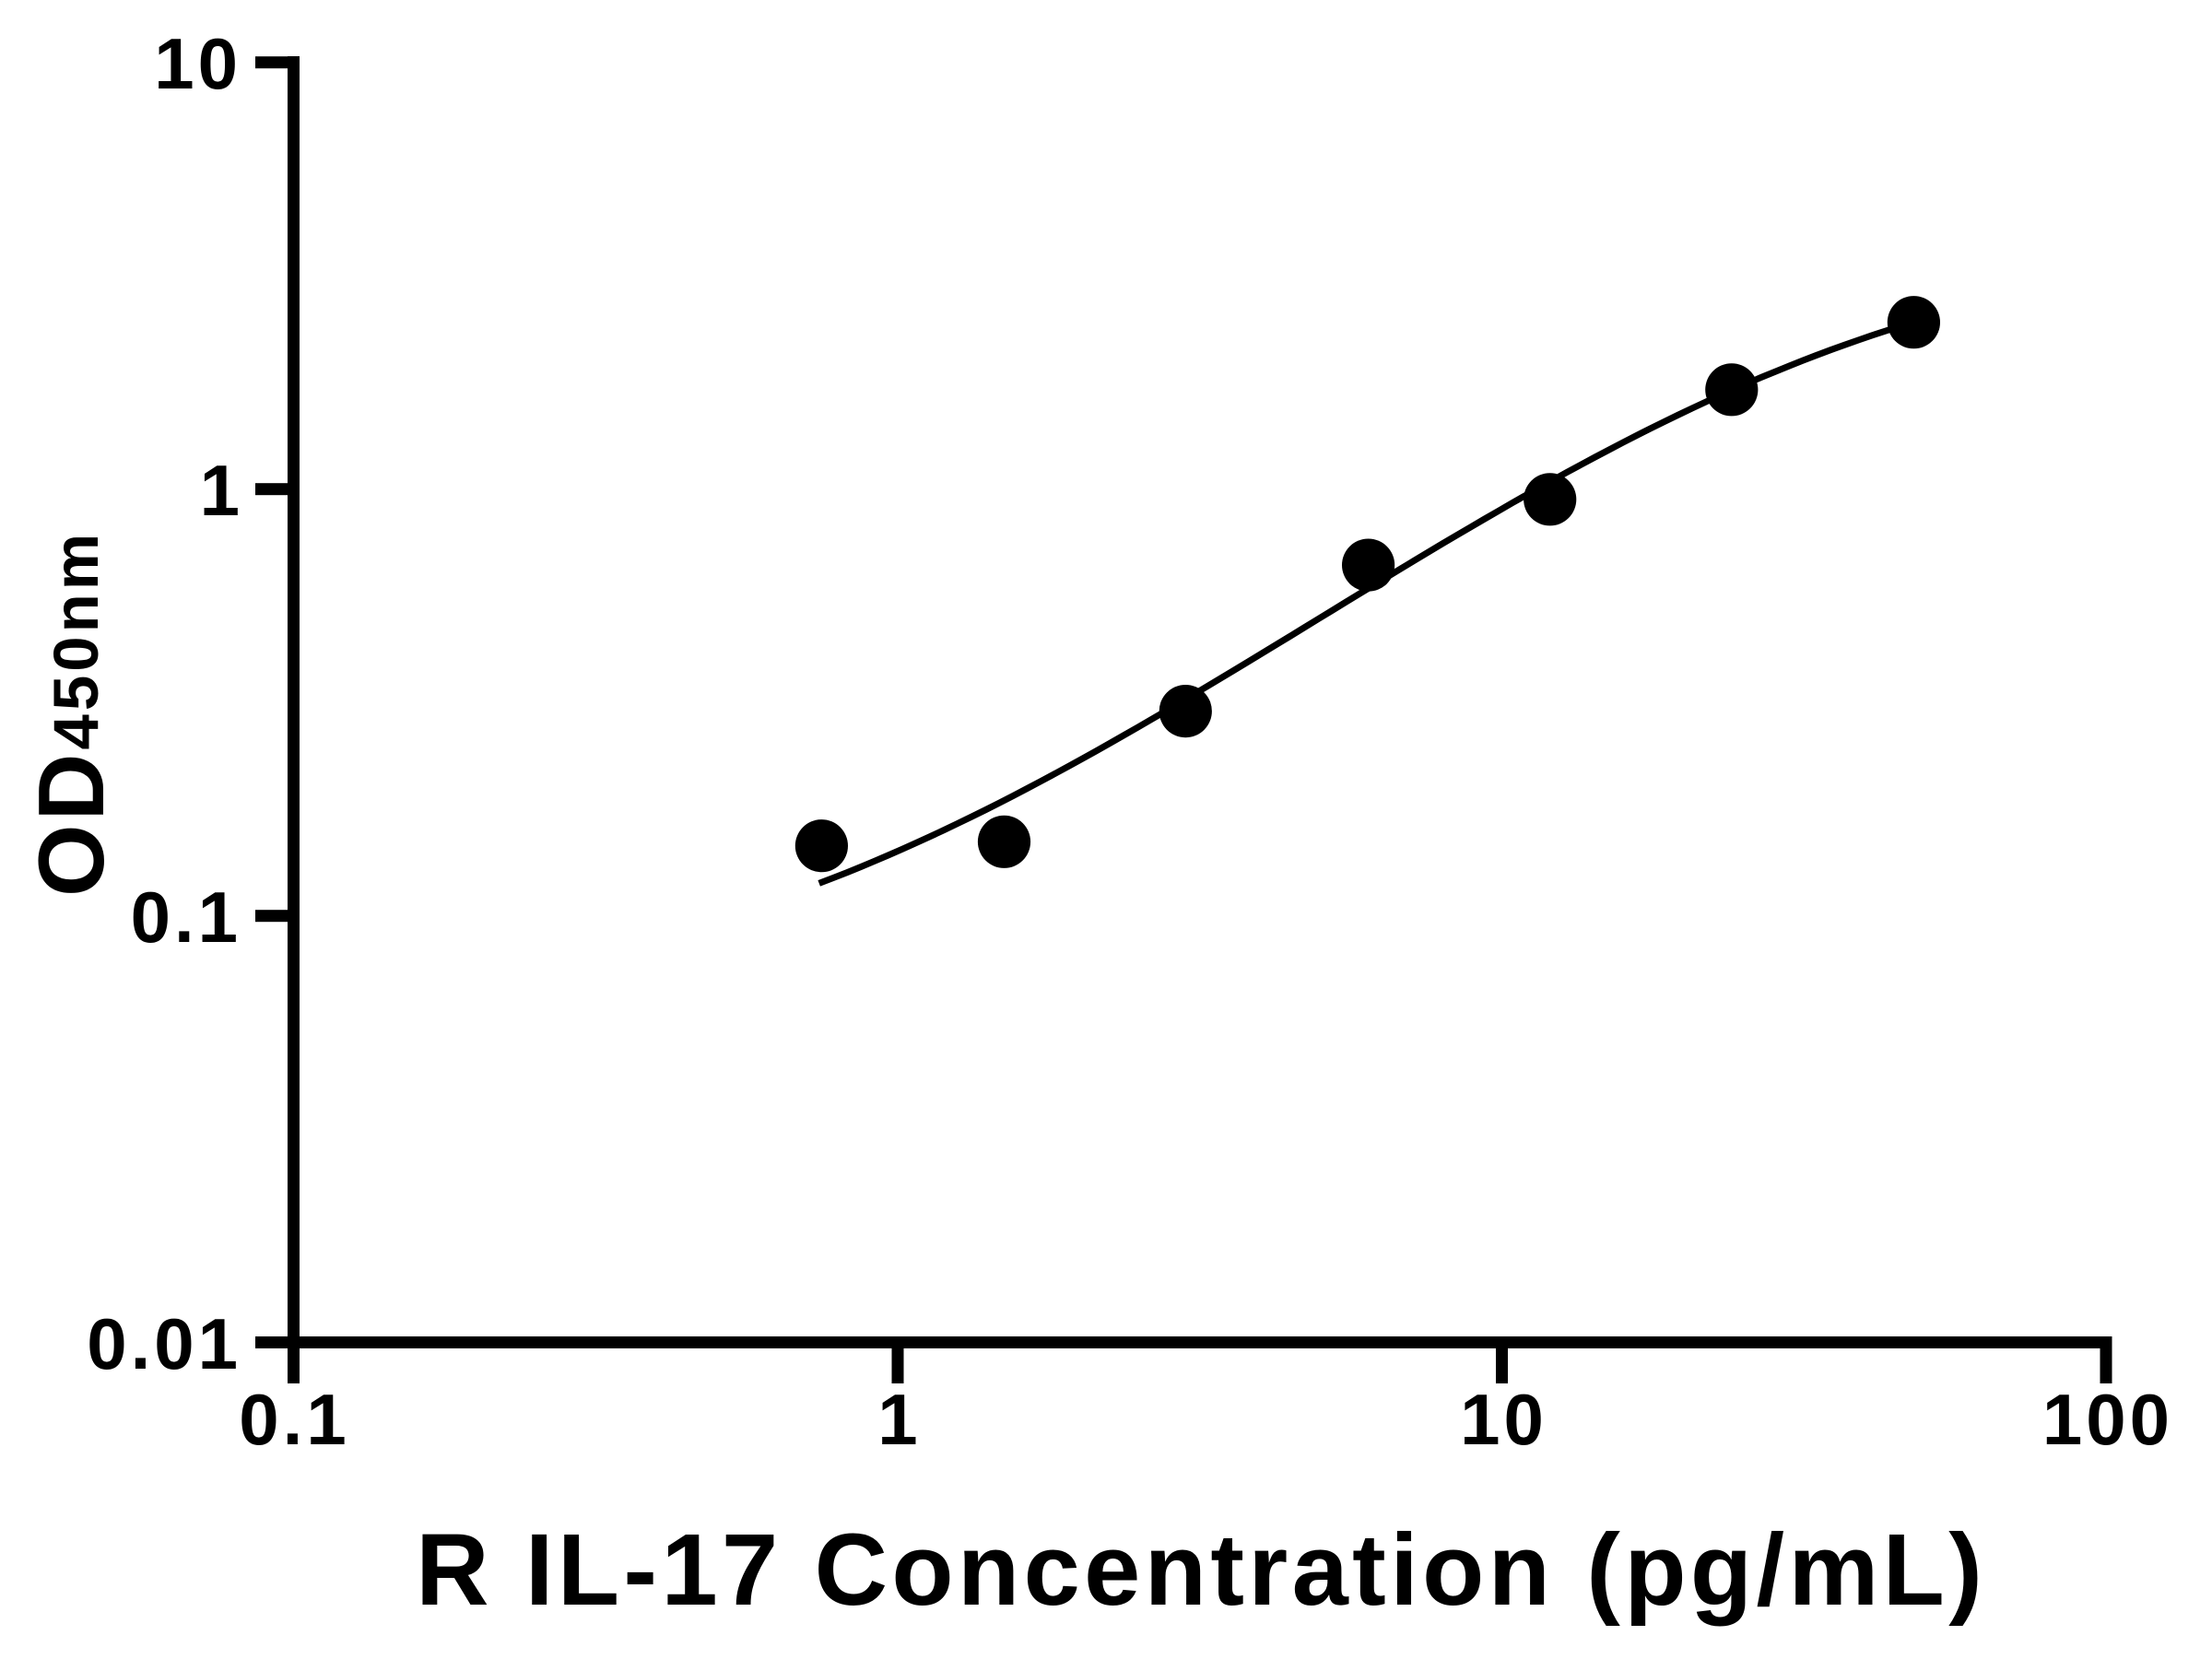 The image size is (2212, 1659). What do you see at coordinates (2107, 1419) in the screenshot?
I see `svg-text: 100` at bounding box center [2107, 1419].